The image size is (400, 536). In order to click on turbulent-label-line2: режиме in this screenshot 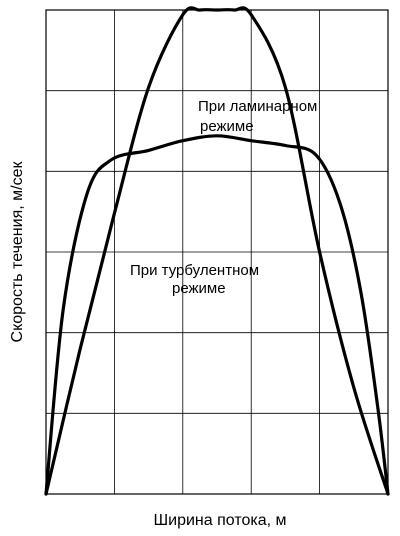, I will do `click(199, 288)`.